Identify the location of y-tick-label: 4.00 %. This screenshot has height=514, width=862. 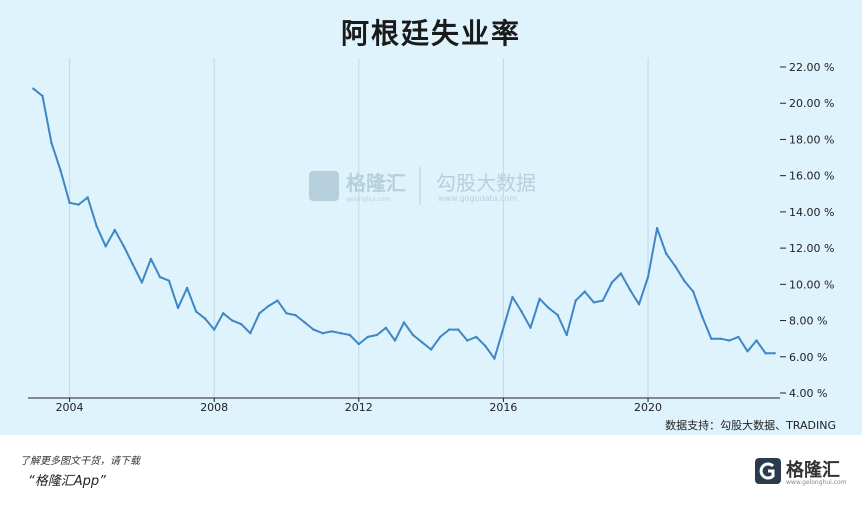
(808, 393).